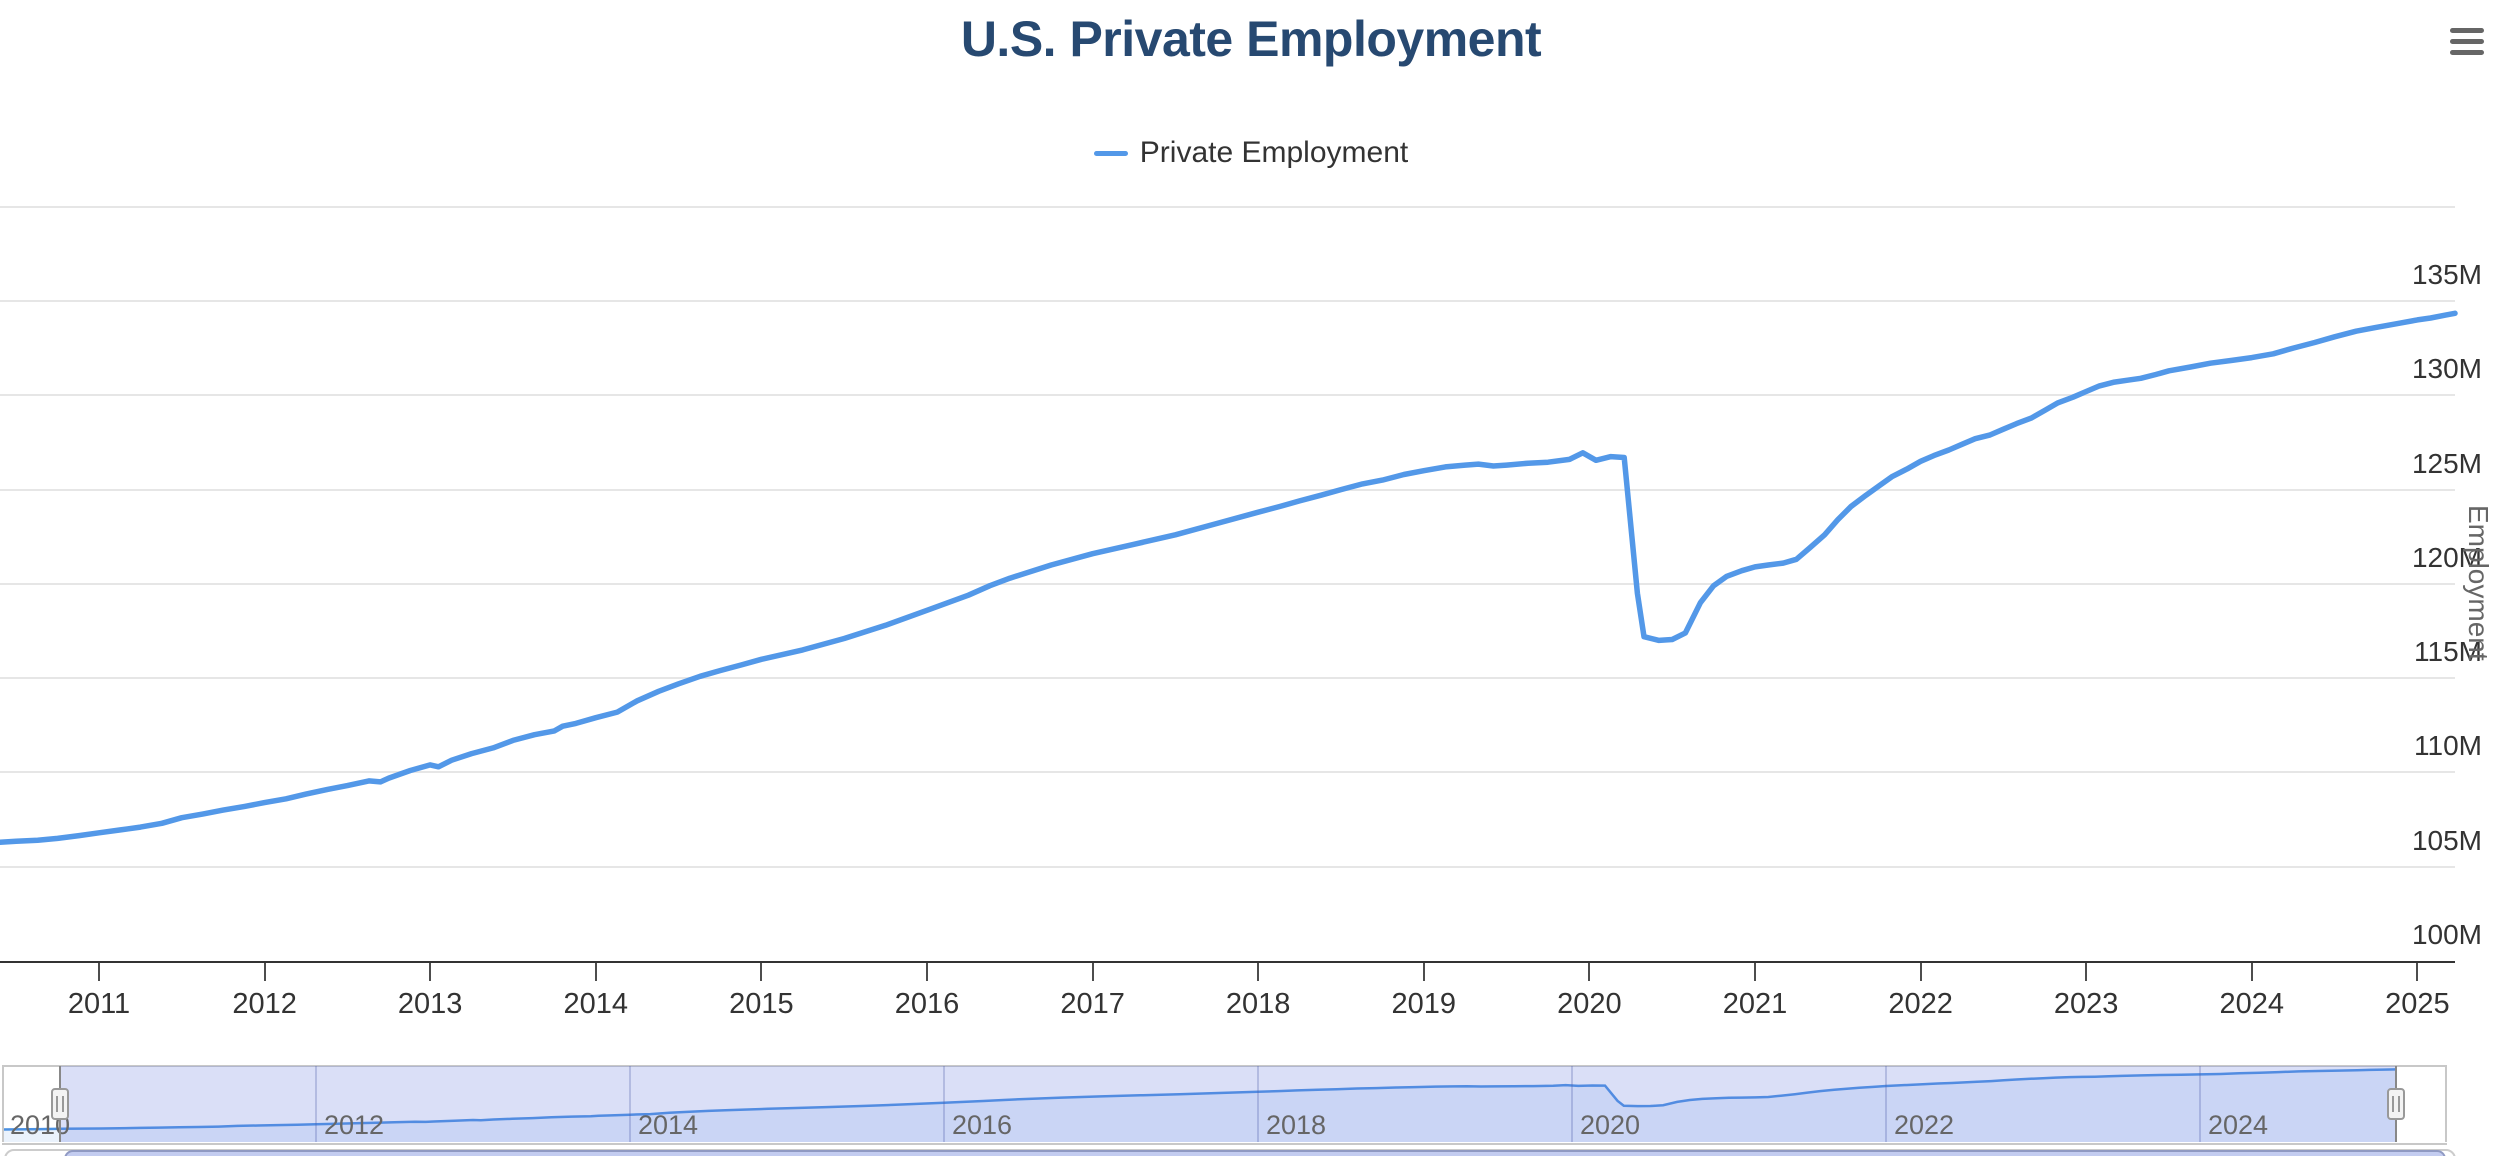 This screenshot has width=2502, height=1156. I want to click on x-axis-label: 2021, so click(1755, 1004).